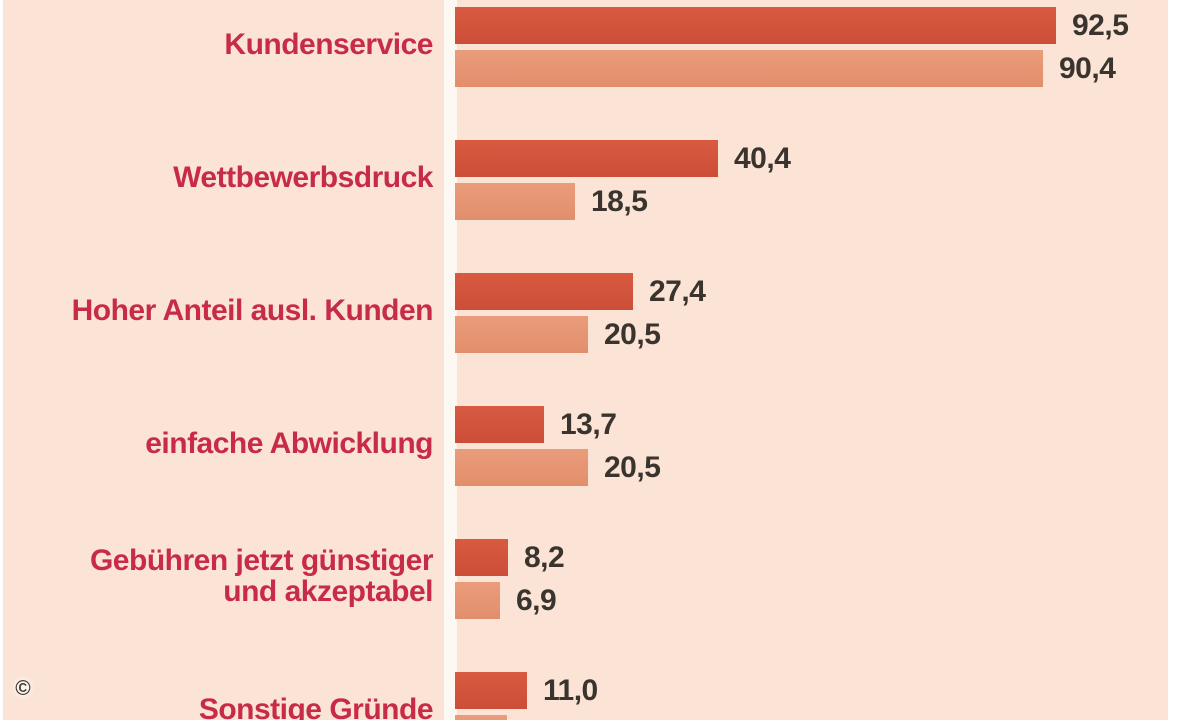 The width and height of the screenshot is (1200, 720). I want to click on bar-row: 90,4, so click(791, 68).